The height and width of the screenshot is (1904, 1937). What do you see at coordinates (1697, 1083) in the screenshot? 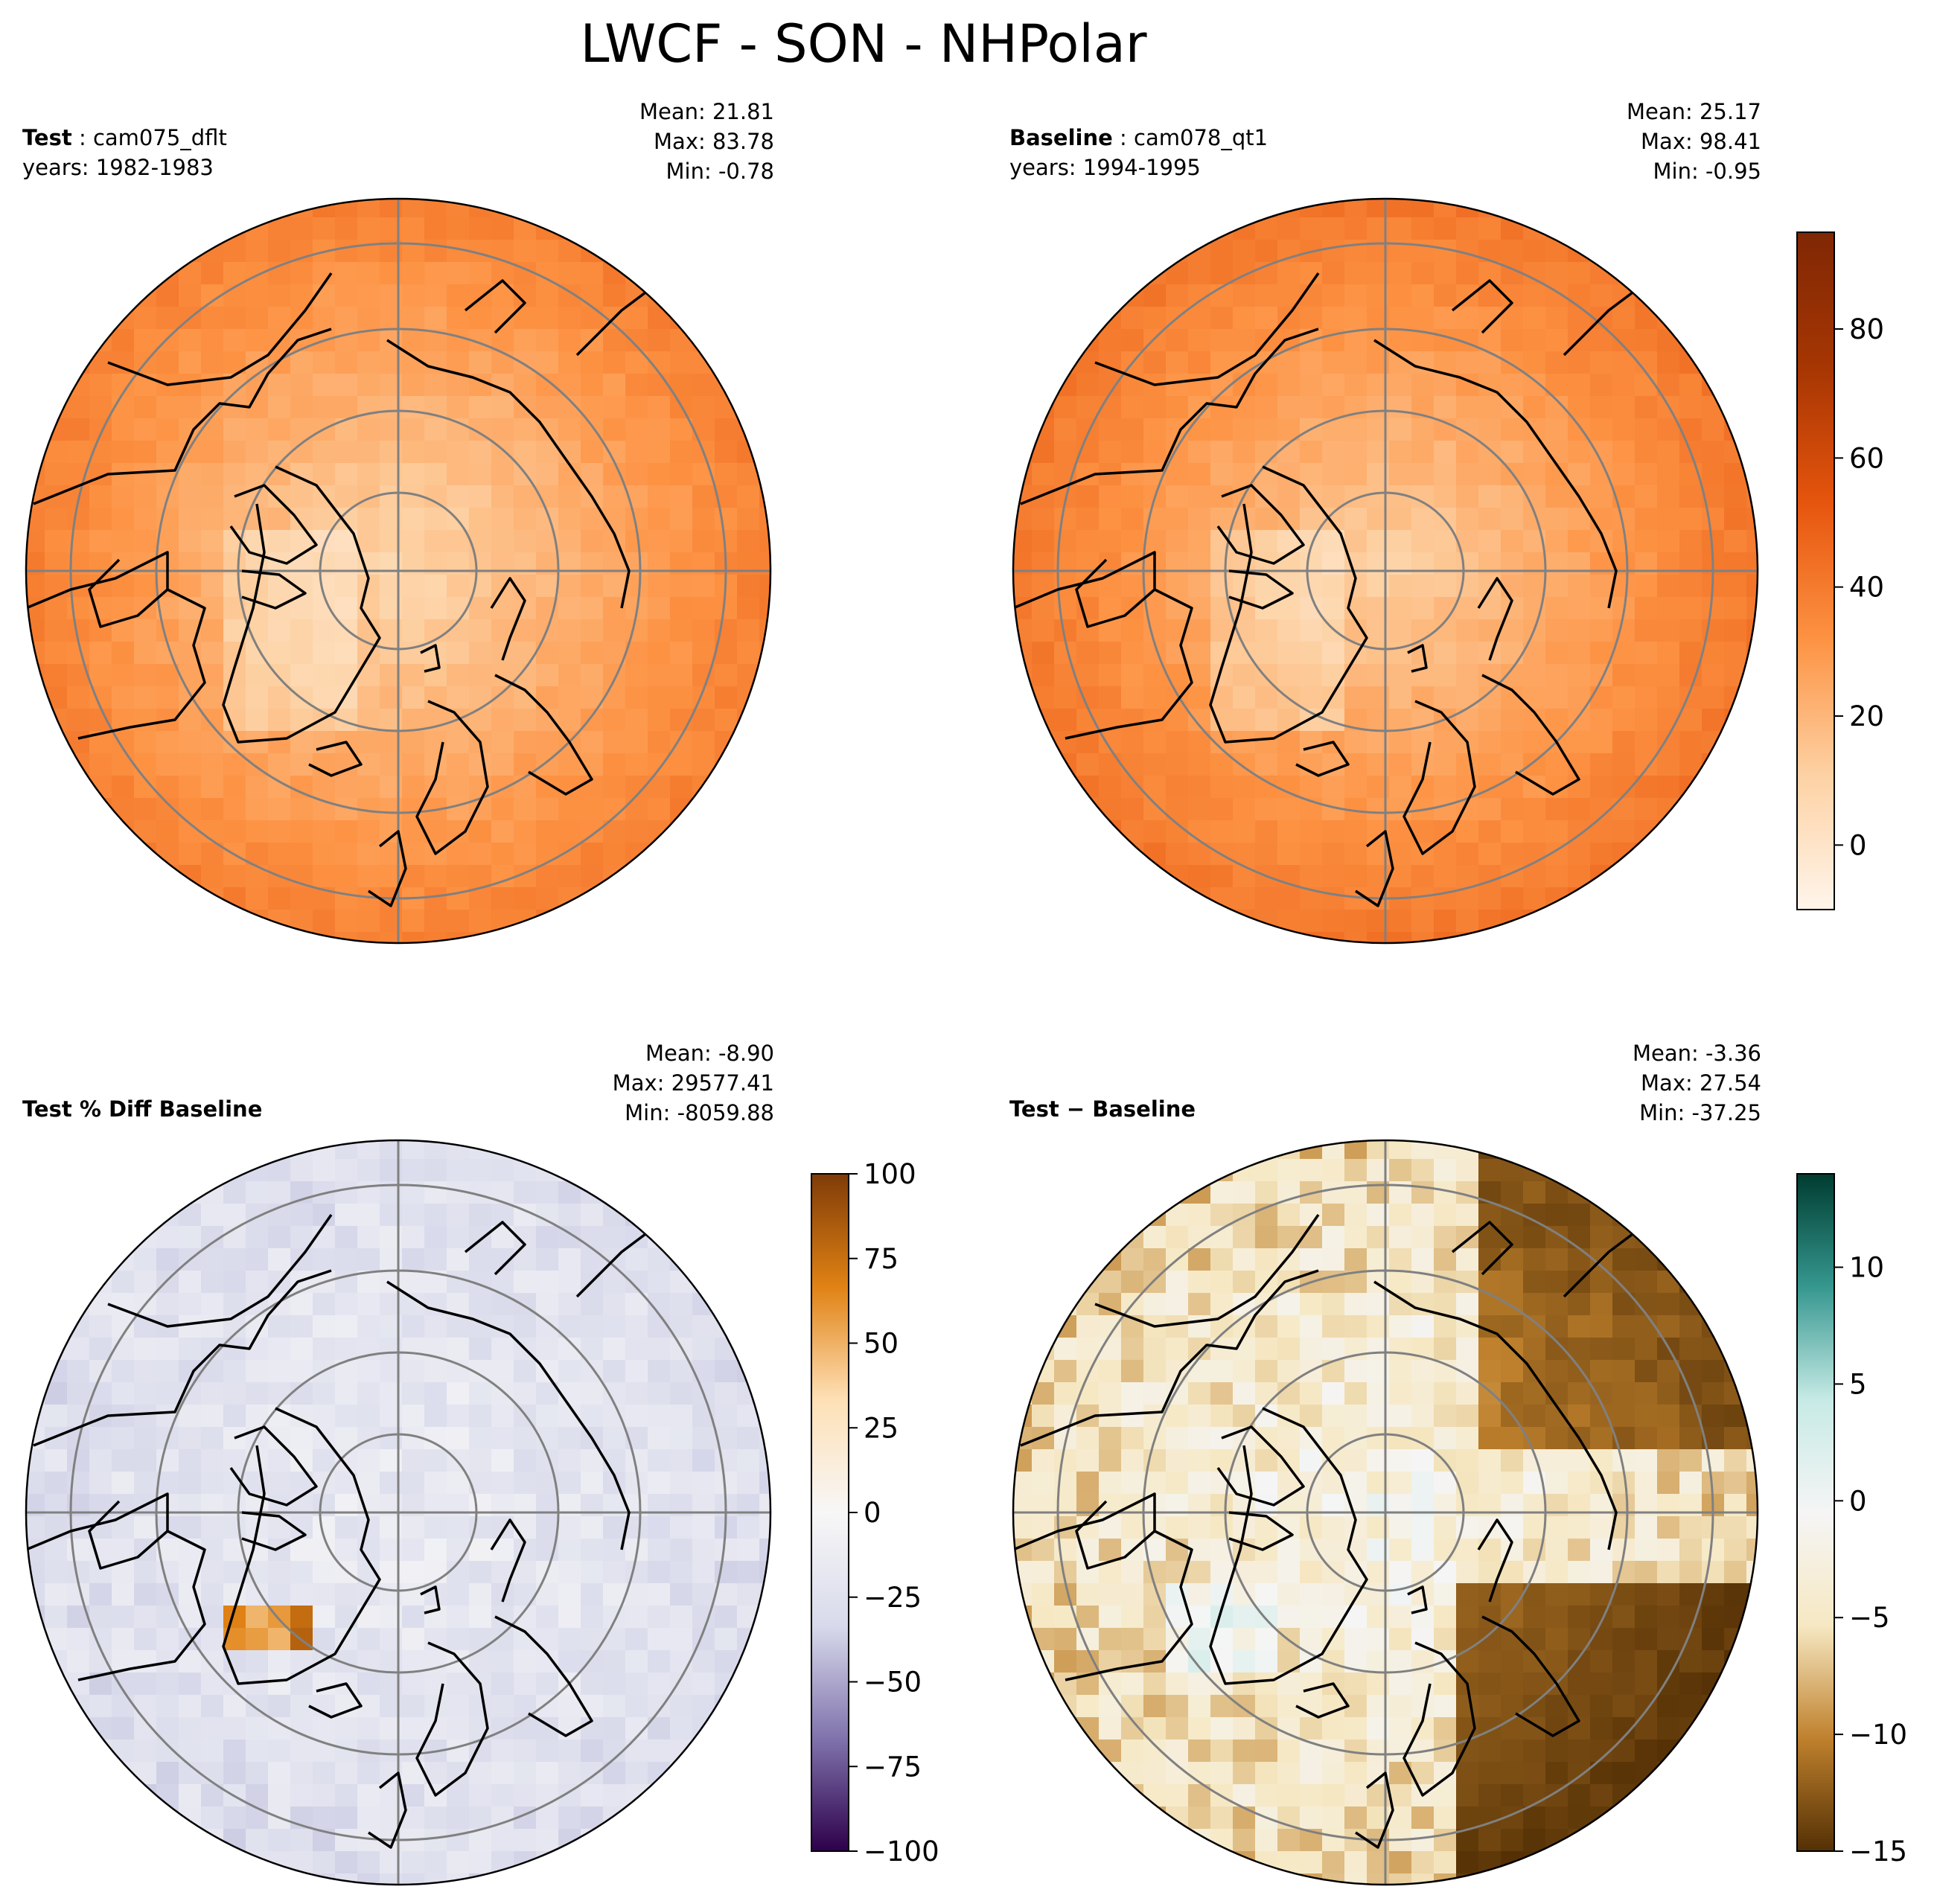
I see `diff-stats: Mean: -3.36 Max: 27.54 Min: -37.25` at bounding box center [1697, 1083].